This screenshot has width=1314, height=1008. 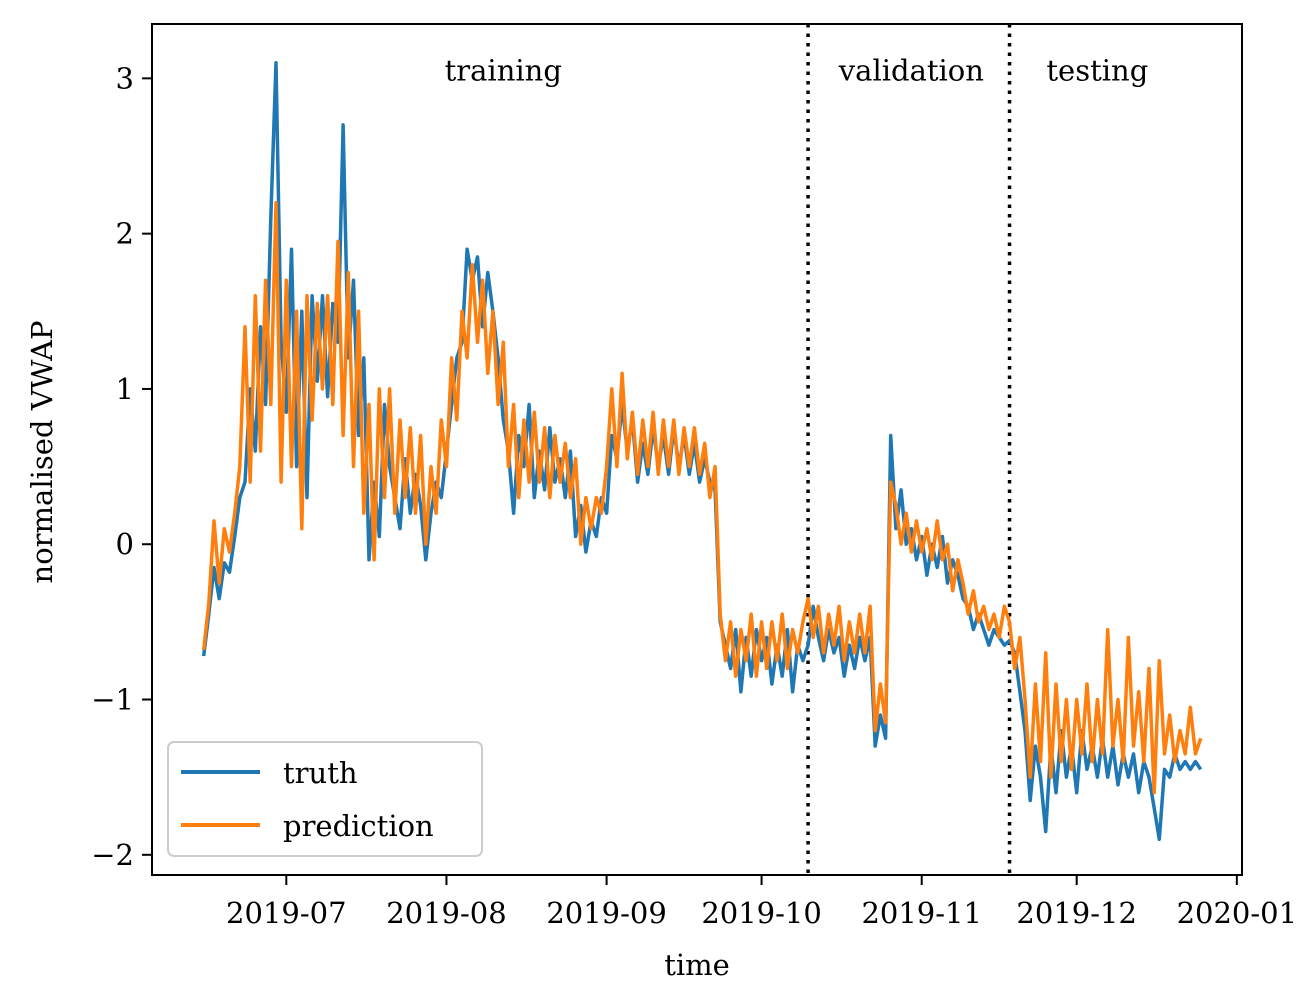 I want to click on x-tick-label: 2020-01, so click(x=1237, y=913).